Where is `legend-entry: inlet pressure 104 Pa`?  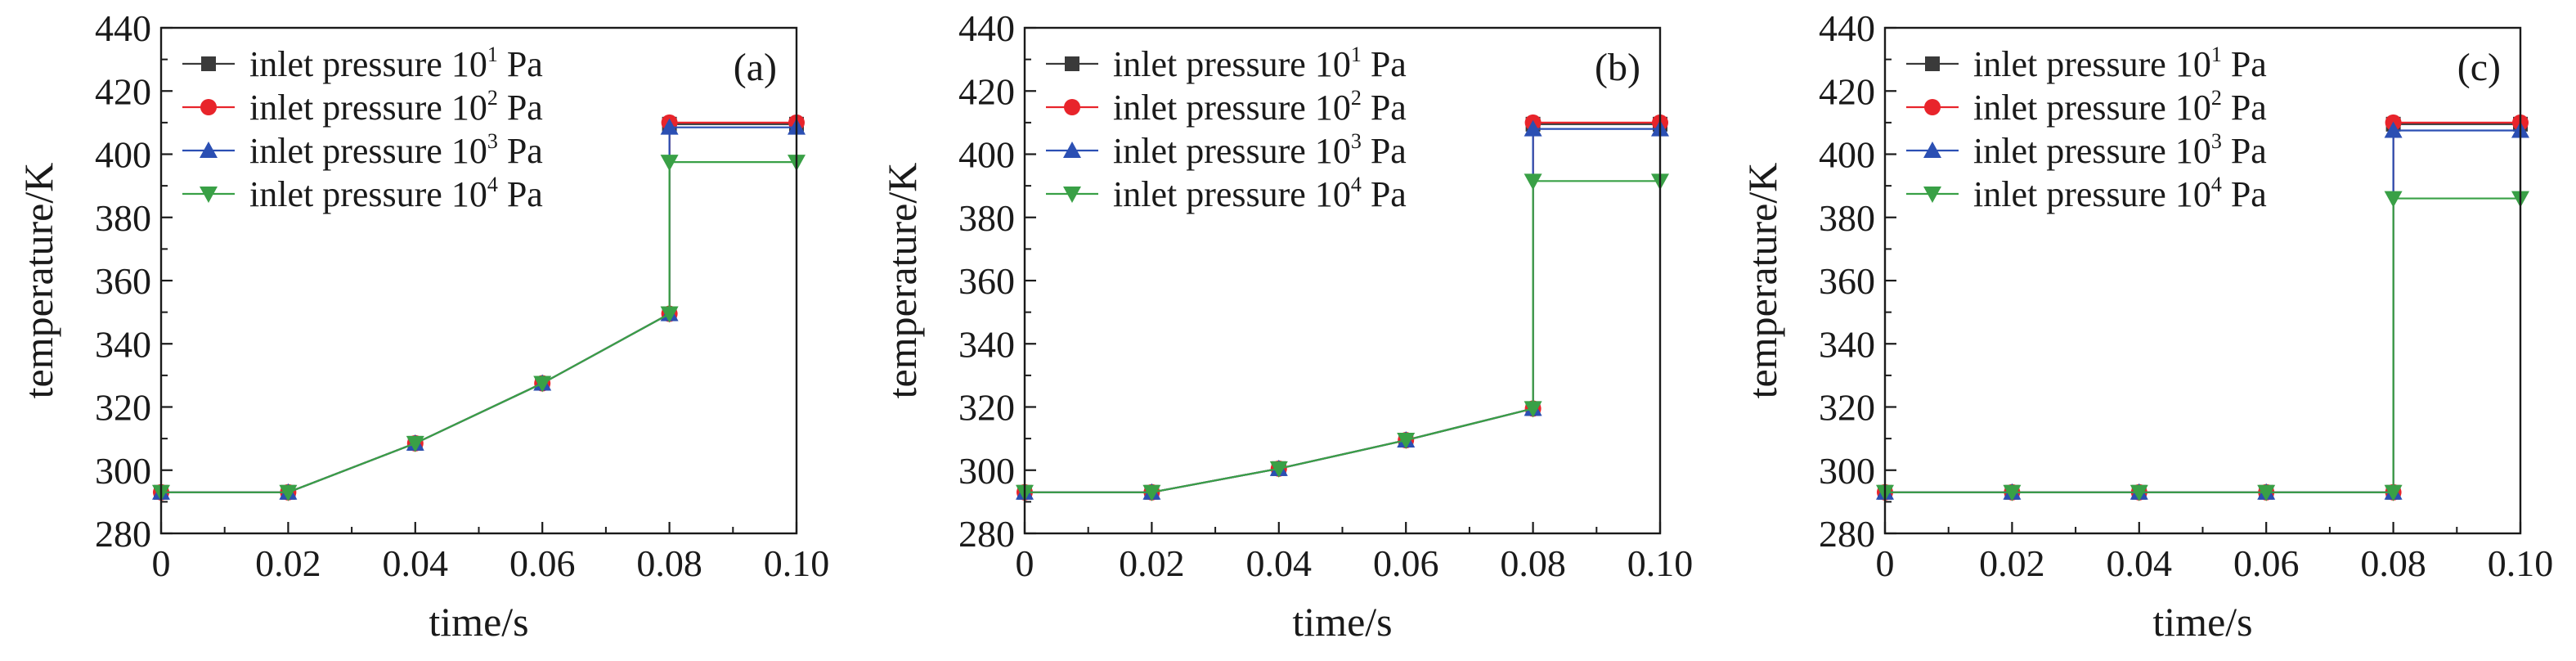 legend-entry: inlet pressure 104 Pa is located at coordinates (362, 193).